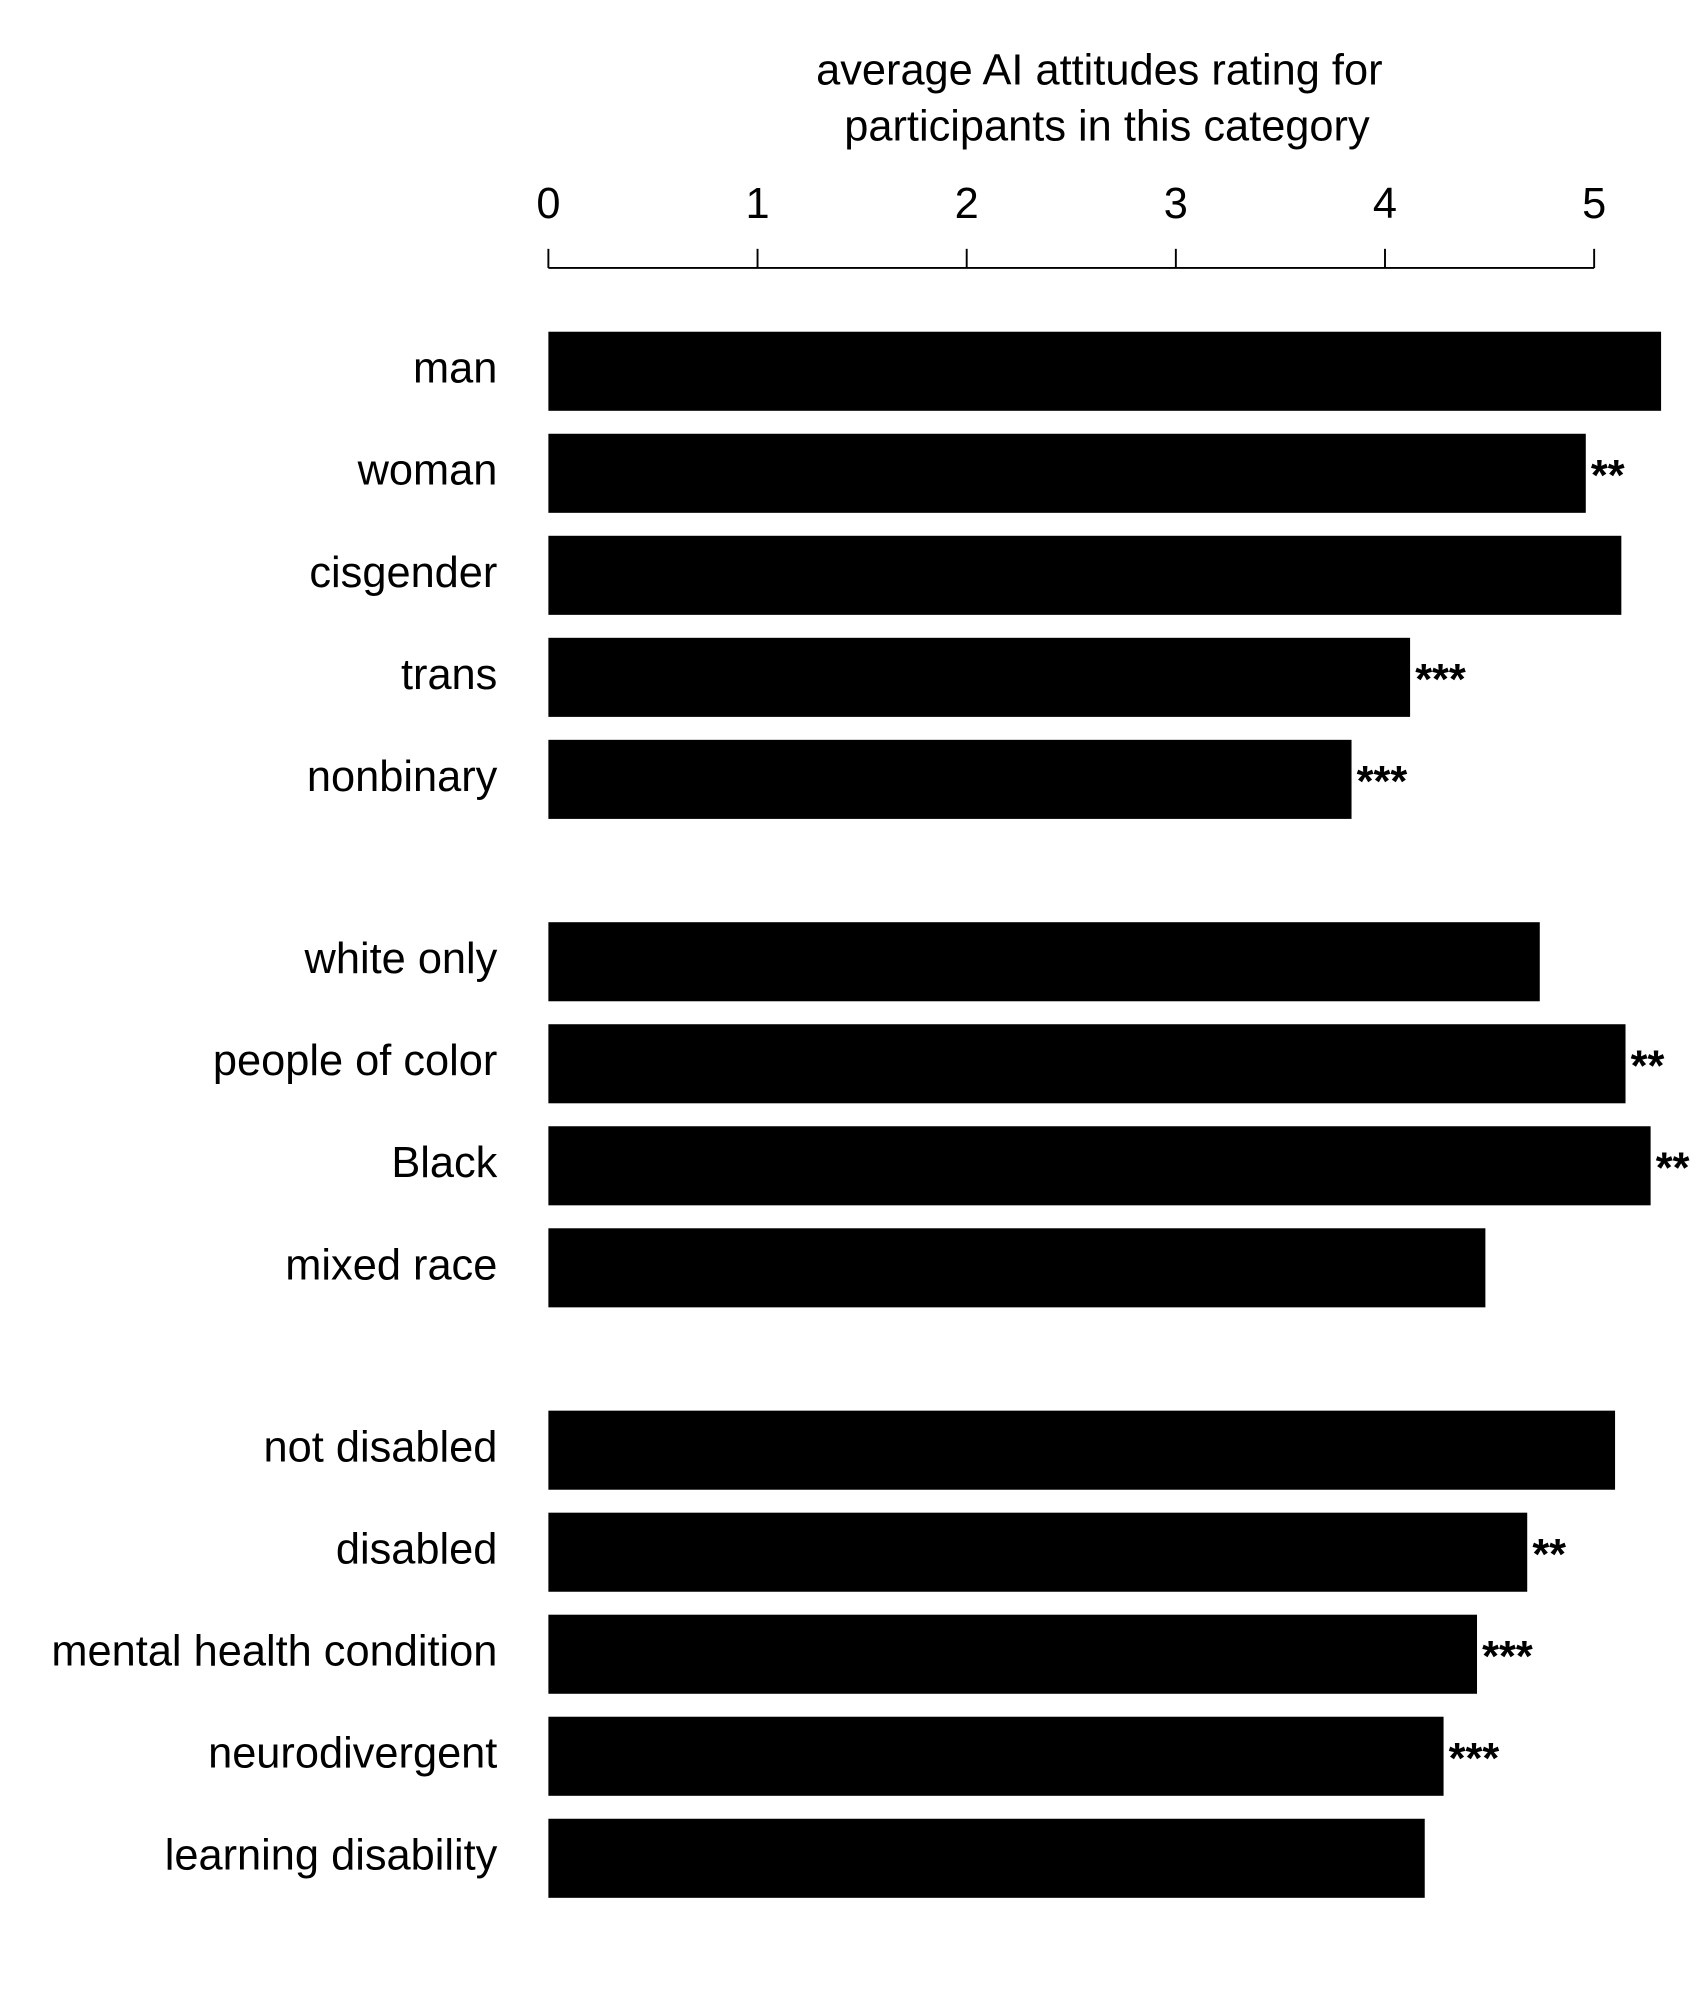  What do you see at coordinates (1594, 204) in the screenshot?
I see `x-tick-label: 5` at bounding box center [1594, 204].